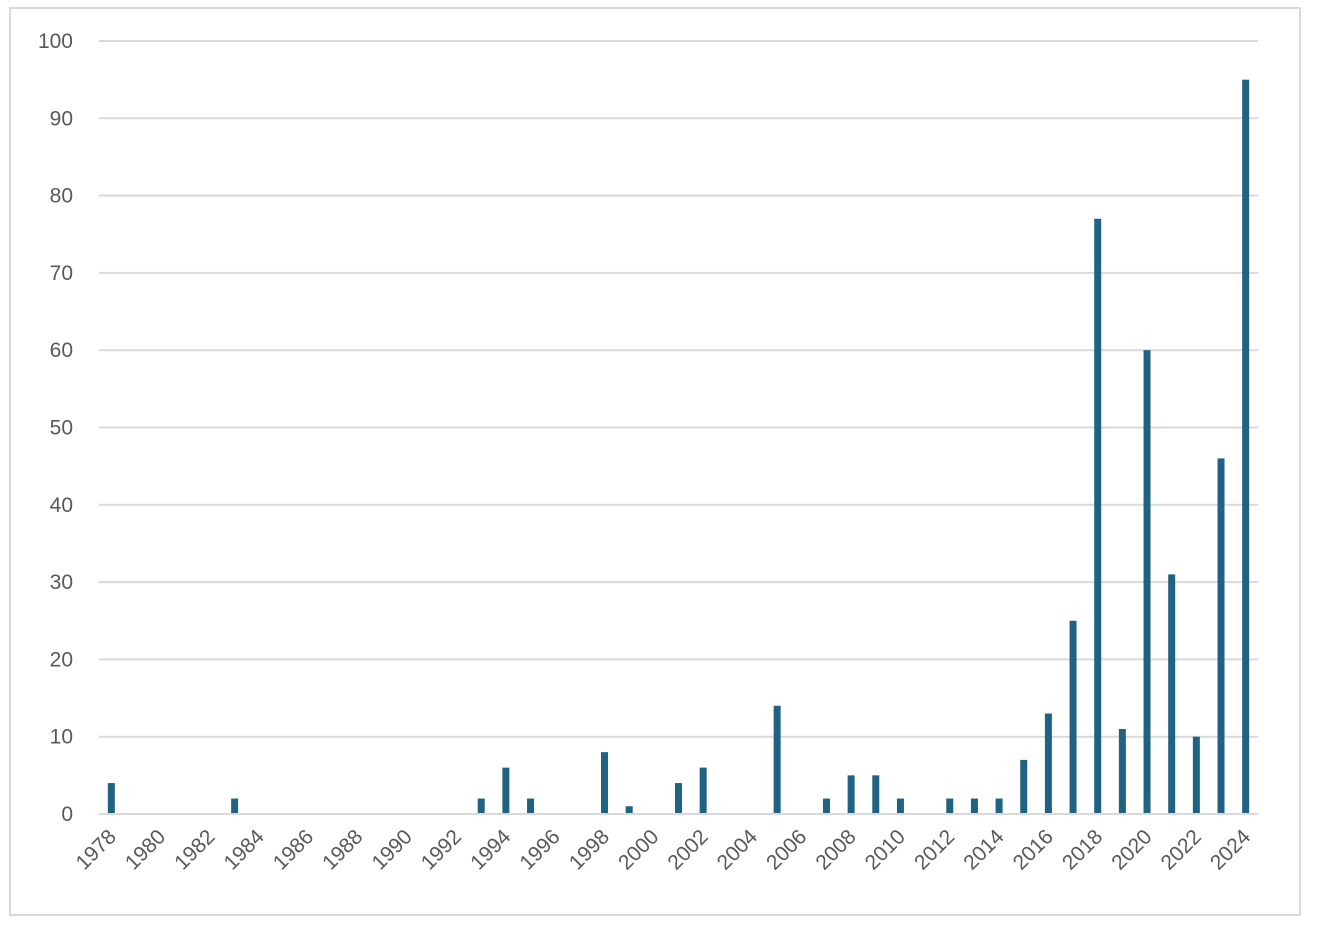 Image resolution: width=1323 pixels, height=929 pixels. What do you see at coordinates (111, 798) in the screenshot?
I see `bar-1978` at bounding box center [111, 798].